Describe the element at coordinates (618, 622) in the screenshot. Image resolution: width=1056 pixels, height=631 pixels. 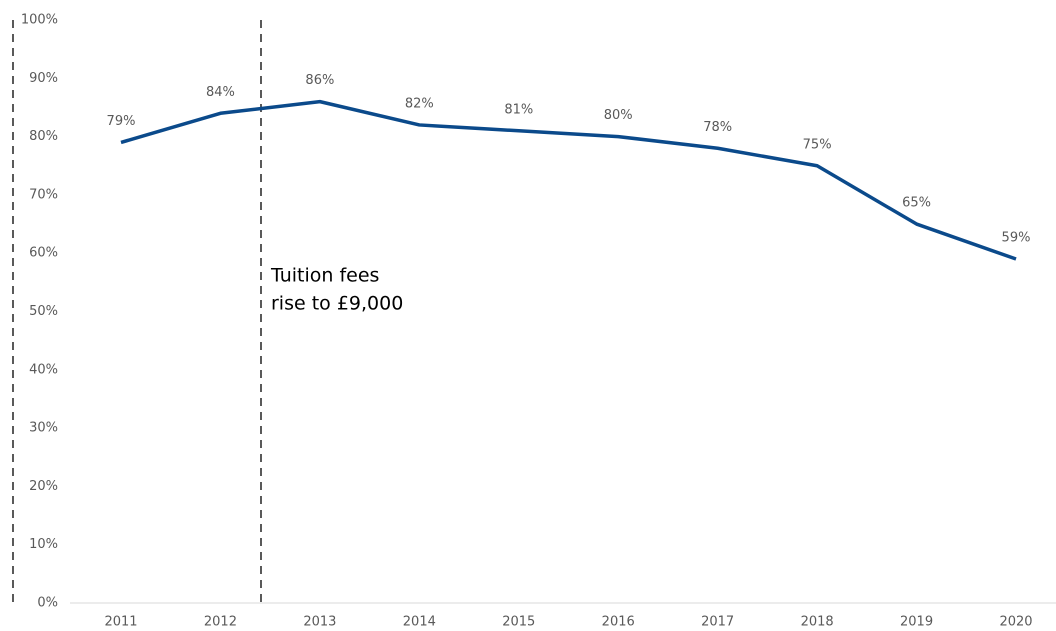
I see `x-tick-label: 2016` at that location.